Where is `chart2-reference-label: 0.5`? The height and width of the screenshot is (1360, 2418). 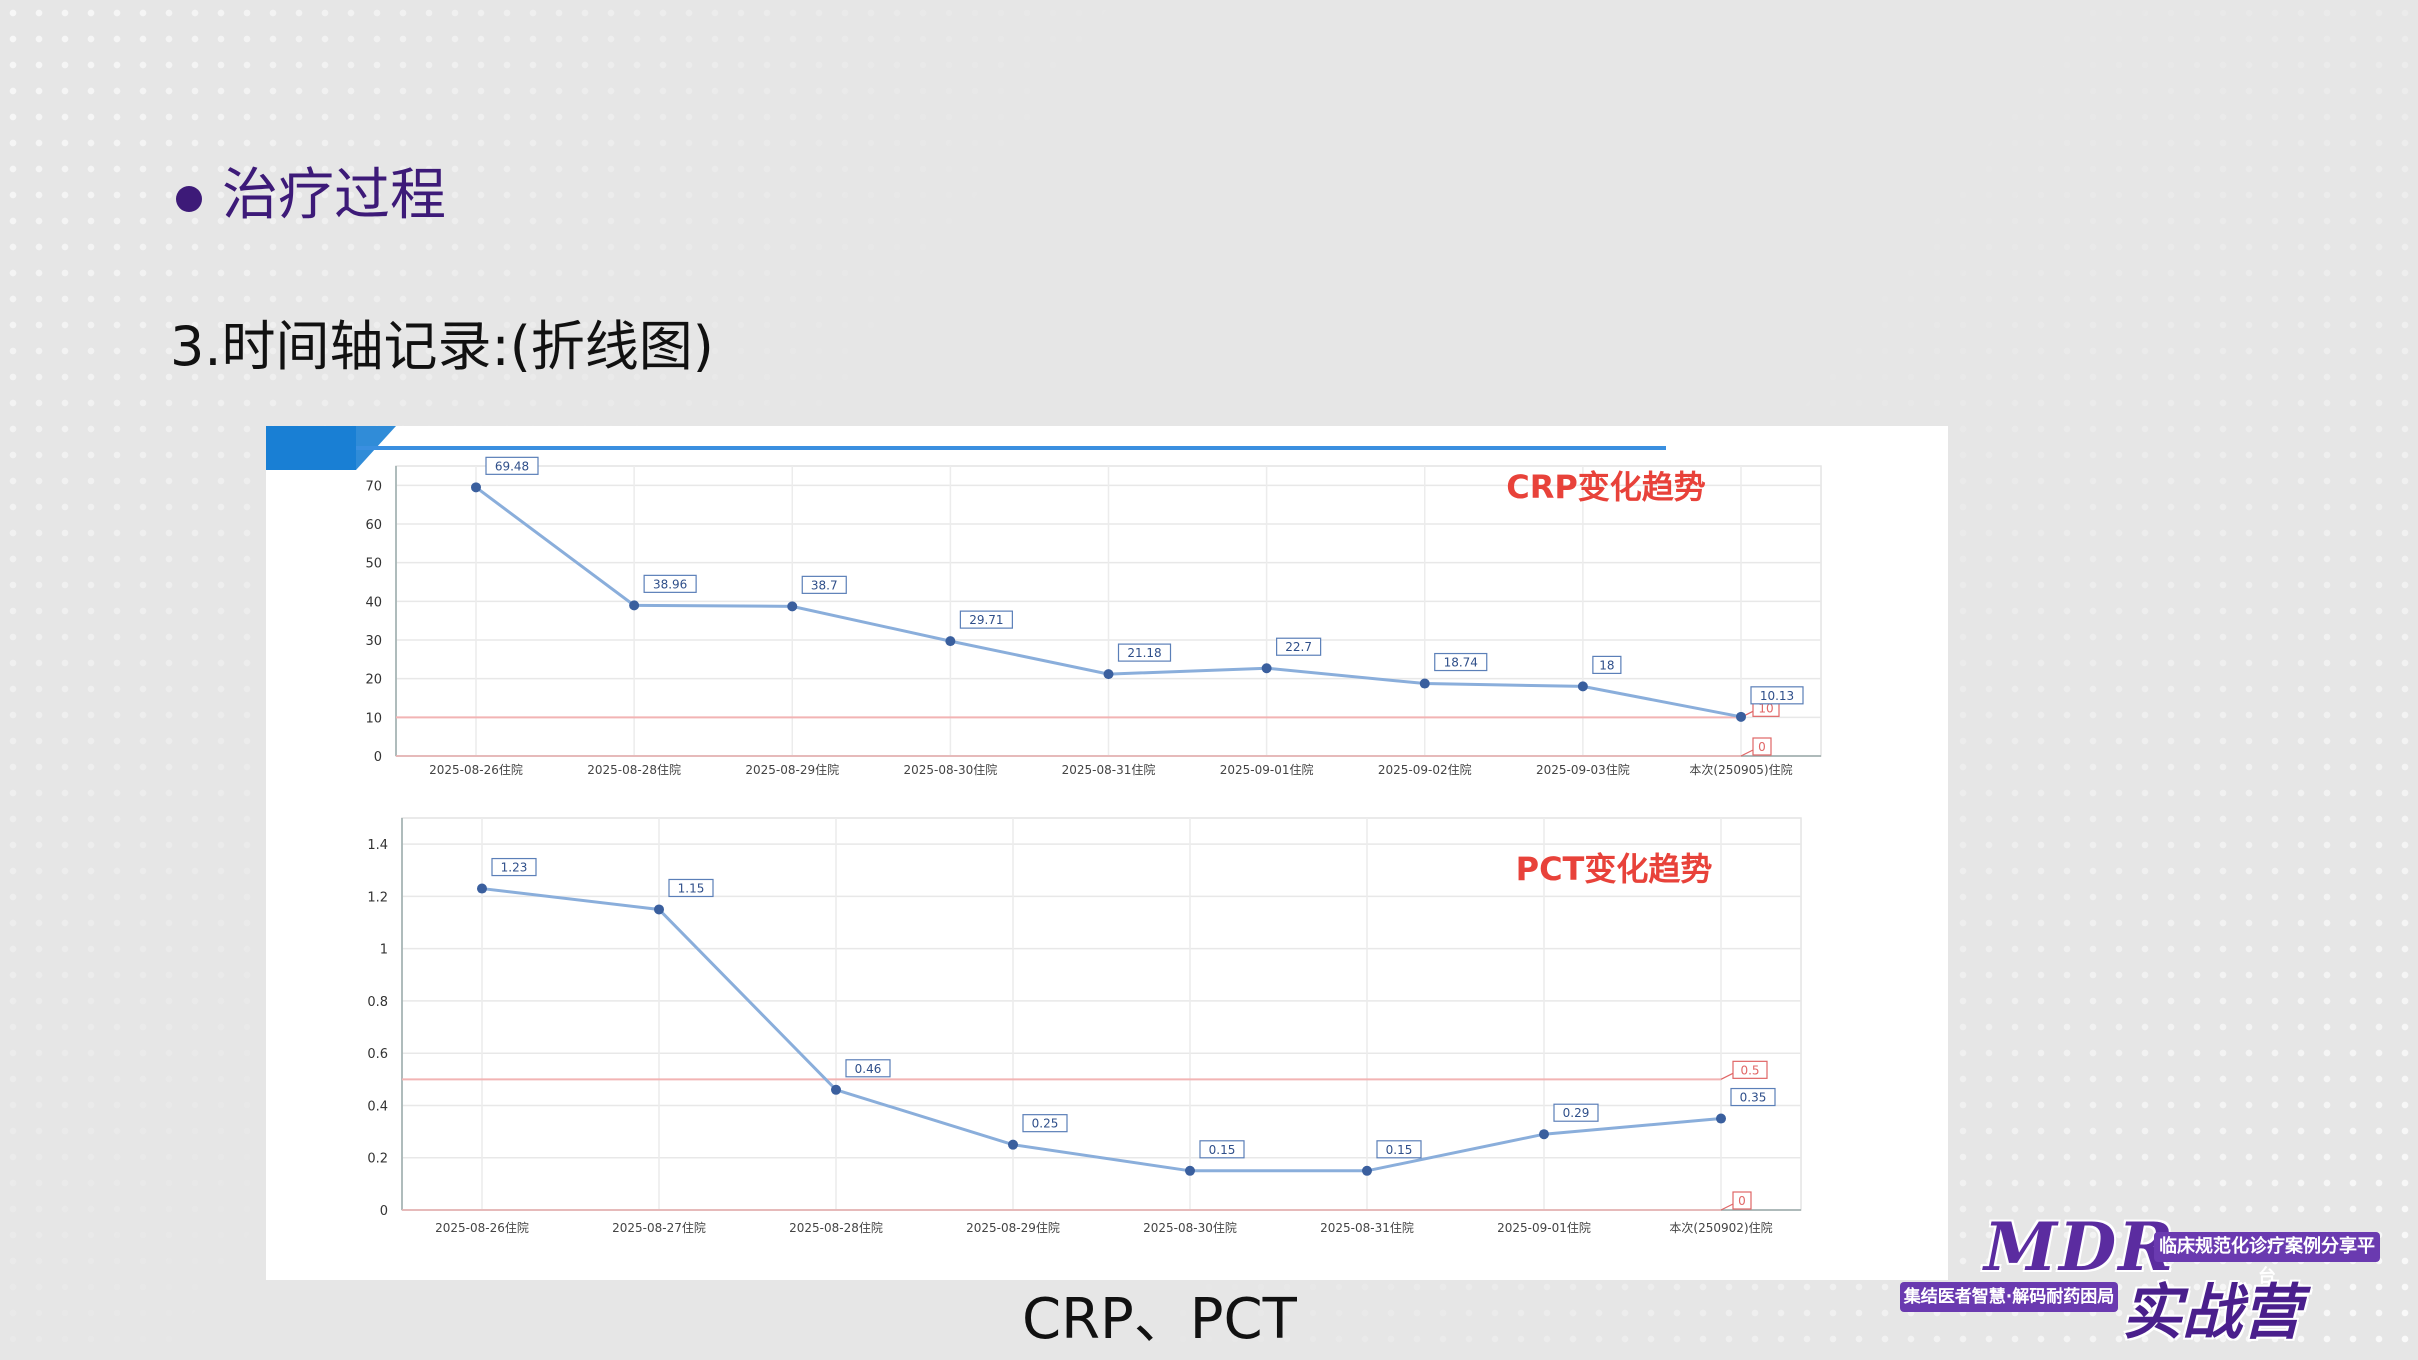
chart2-reference-label: 0.5 is located at coordinates (1749, 1070).